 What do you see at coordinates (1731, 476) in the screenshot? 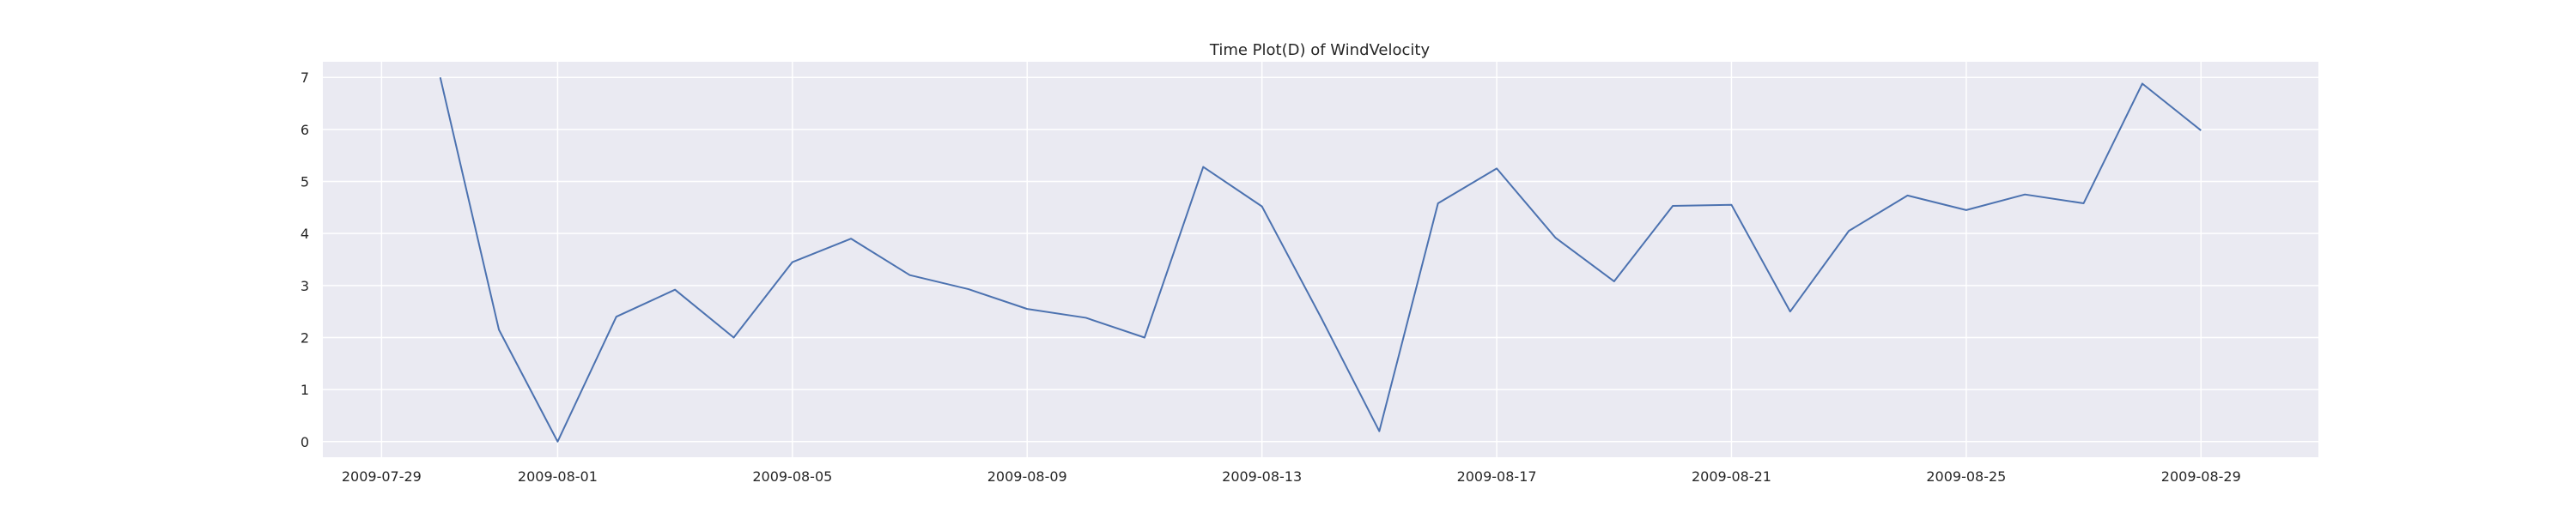
I see `x-tick-label: 2009-08-21` at bounding box center [1731, 476].